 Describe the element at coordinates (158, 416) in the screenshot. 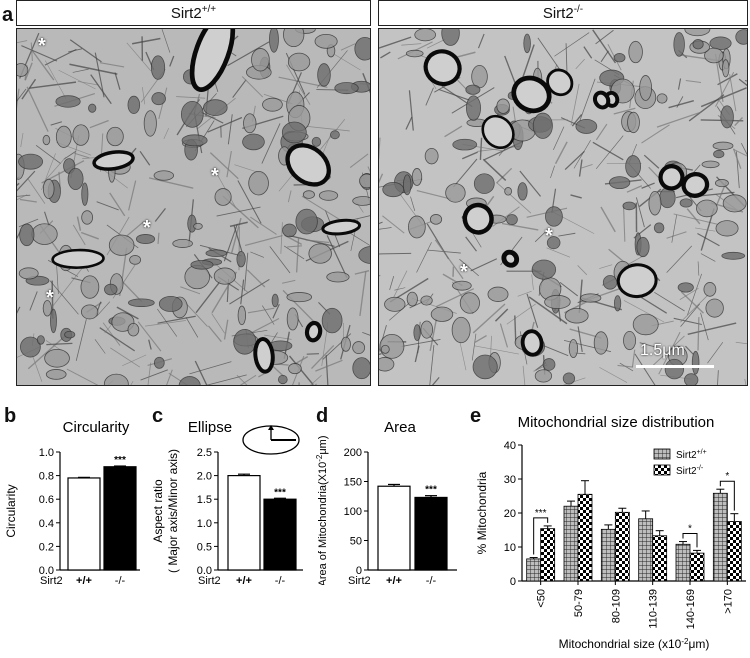

I see `panel-letter-c: c` at that location.